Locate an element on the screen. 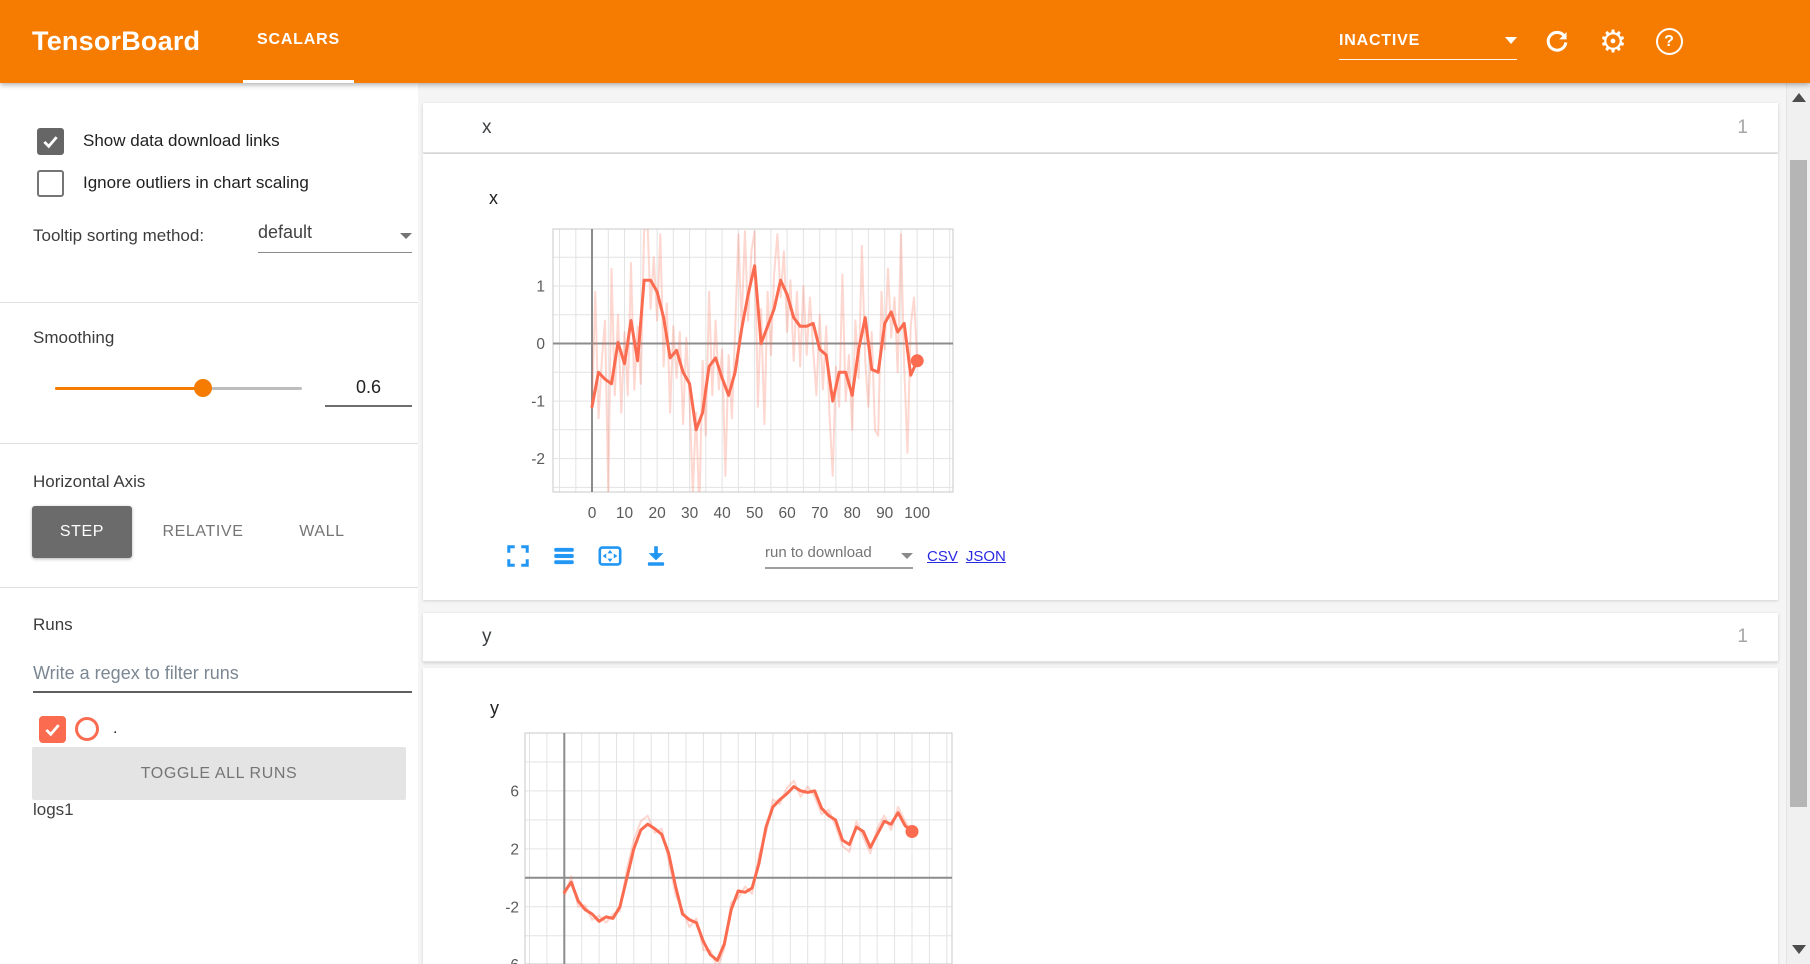  refresh-icon is located at coordinates (1557, 41).